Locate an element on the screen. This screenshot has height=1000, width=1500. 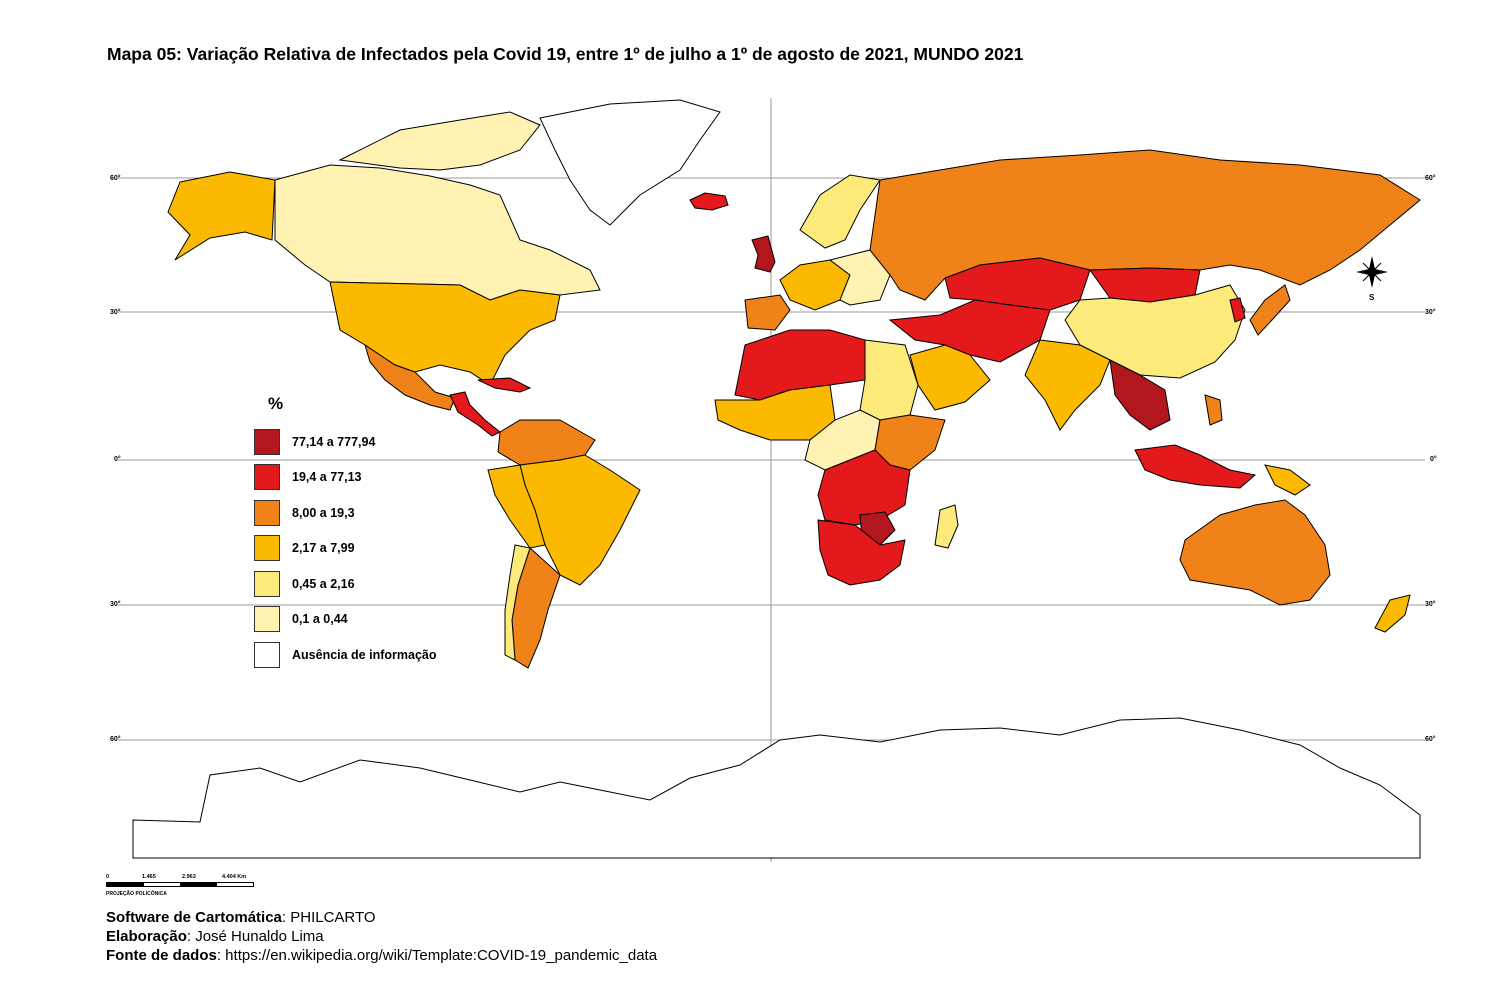
legend-item-very-high: 77,14 a 777,94 is located at coordinates (369, 442).